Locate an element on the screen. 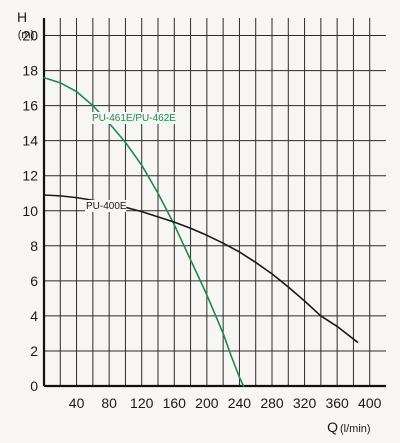 This screenshot has width=400, height=443. y-tick-label: 10 is located at coordinates (30, 211).